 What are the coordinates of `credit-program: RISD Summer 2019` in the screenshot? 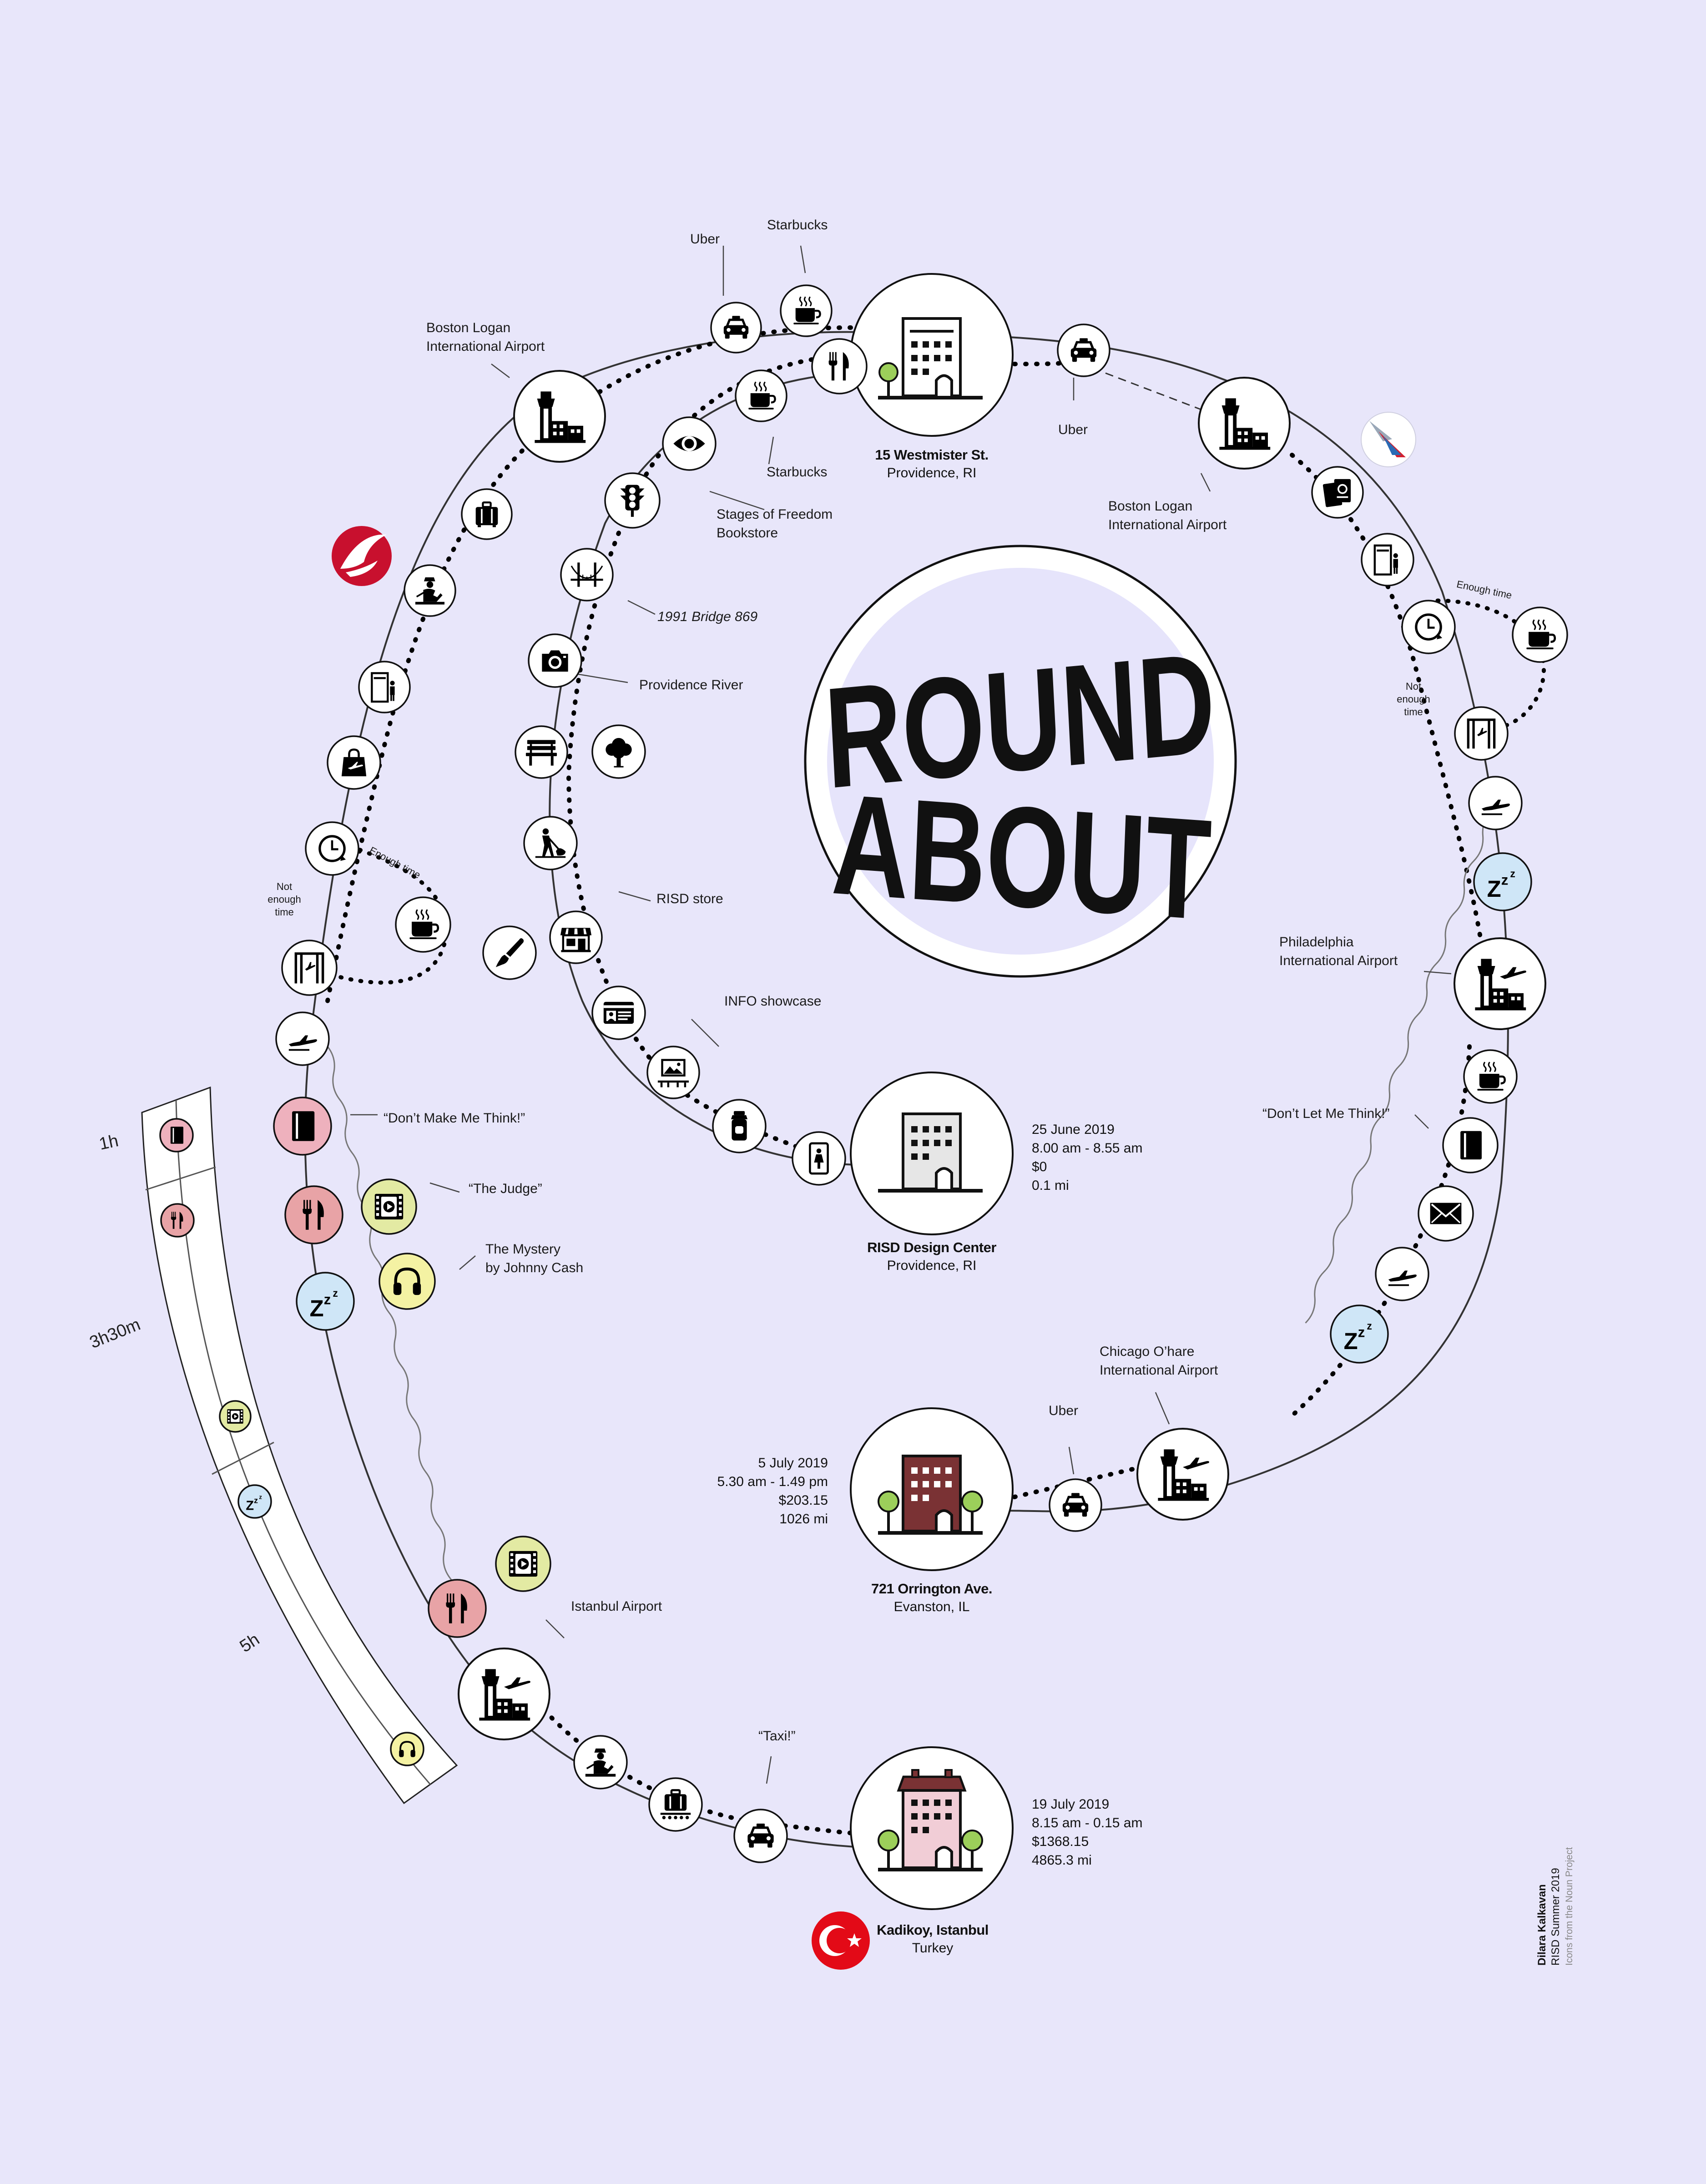 It's located at (1556, 1917).